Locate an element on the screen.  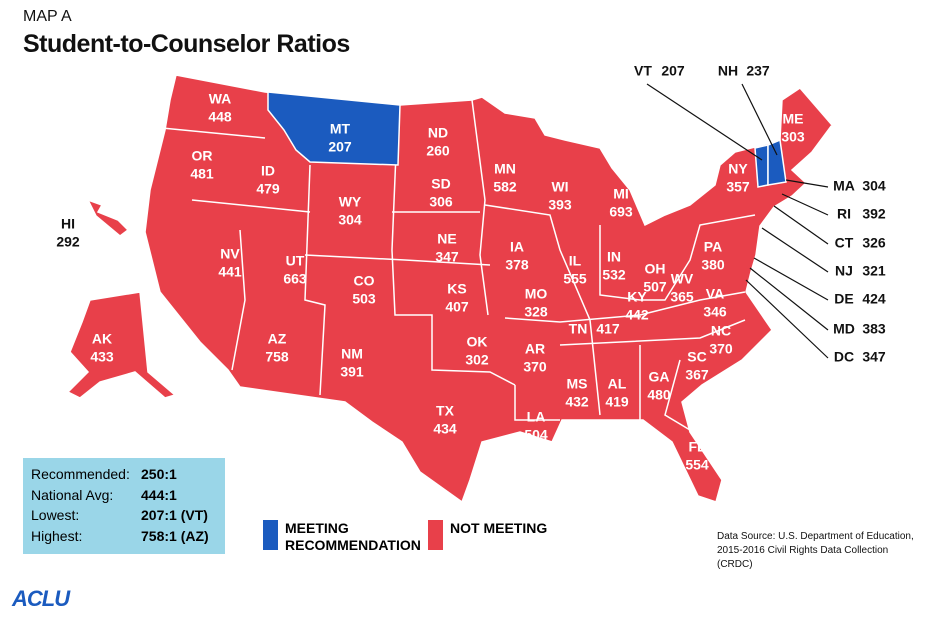
state-abbr: AK is located at coordinates (102, 339).